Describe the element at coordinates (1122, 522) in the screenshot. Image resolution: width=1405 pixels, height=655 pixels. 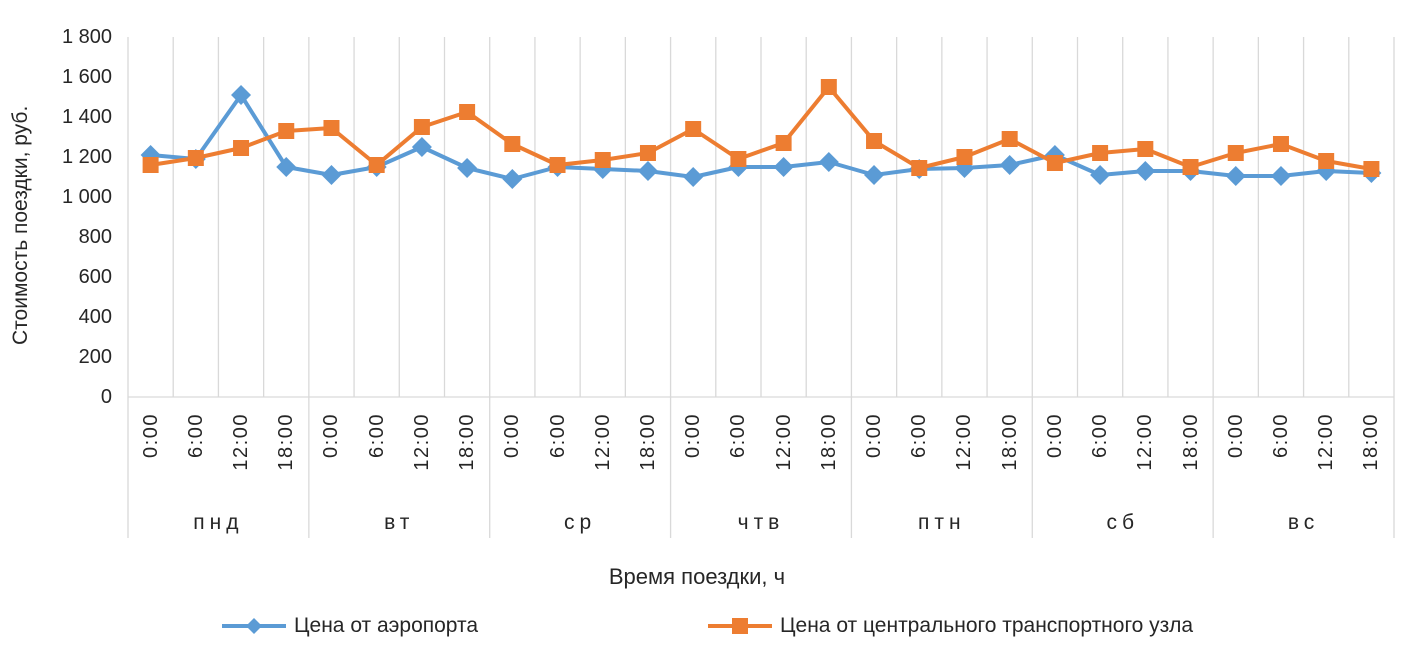
I see `day-label: сб` at that location.